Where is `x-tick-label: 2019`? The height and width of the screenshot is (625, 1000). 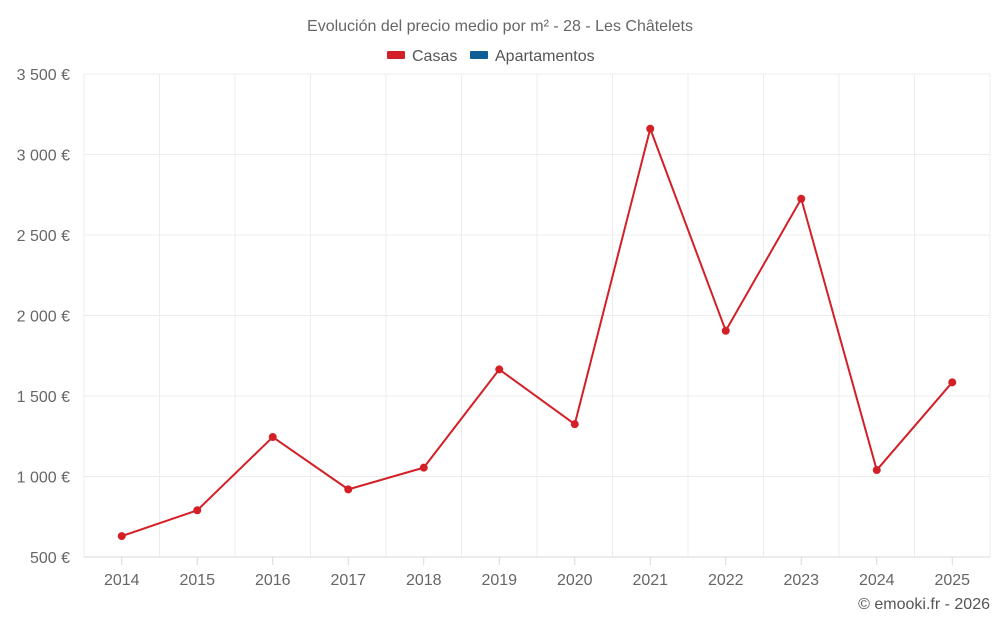
x-tick-label: 2019 is located at coordinates (499, 580).